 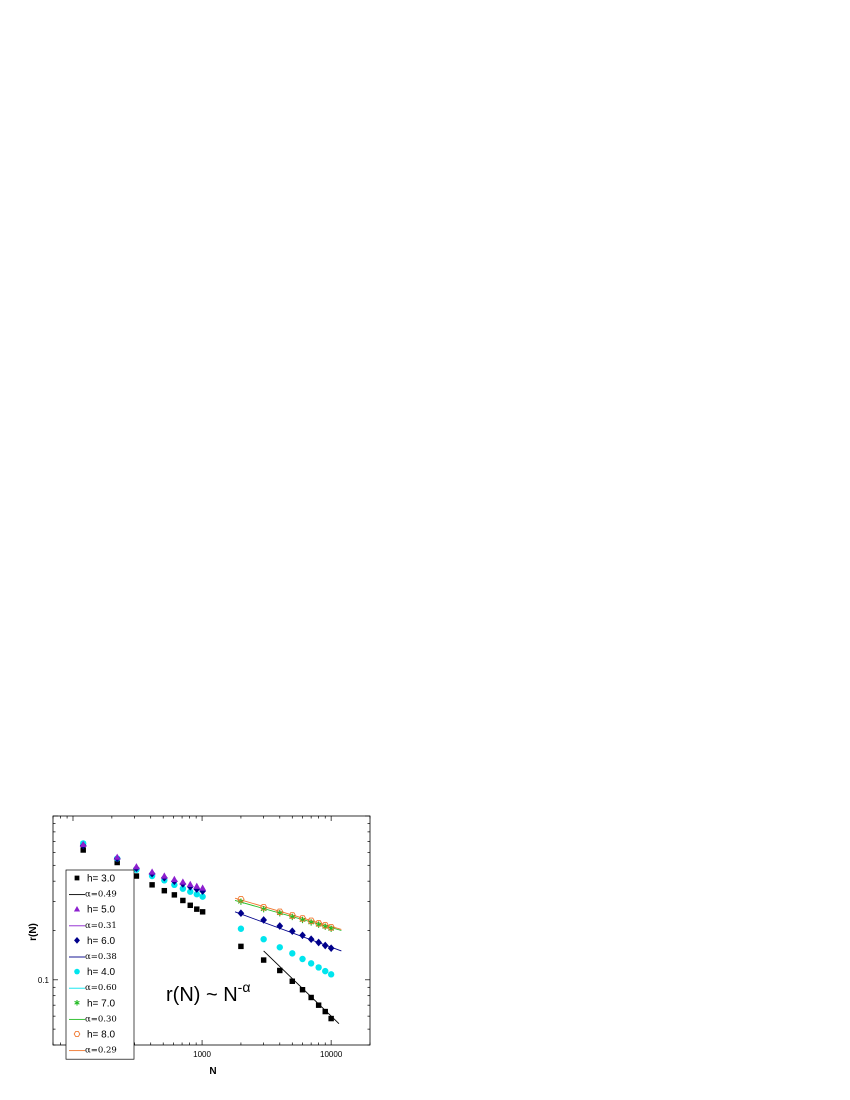 I want to click on legend-fit-label: α=0.30, so click(x=101, y=1019).